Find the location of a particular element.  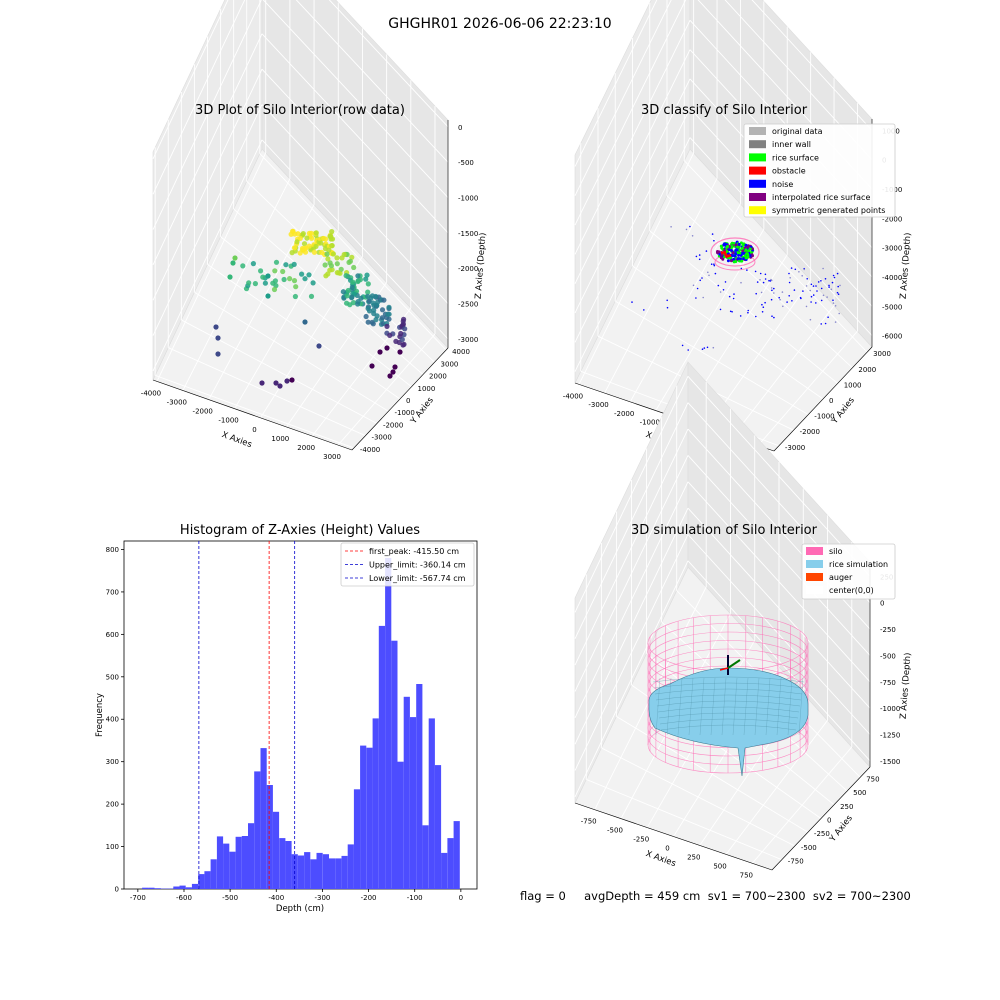

histogram-y-tick-label: 100 is located at coordinates (112, 847).